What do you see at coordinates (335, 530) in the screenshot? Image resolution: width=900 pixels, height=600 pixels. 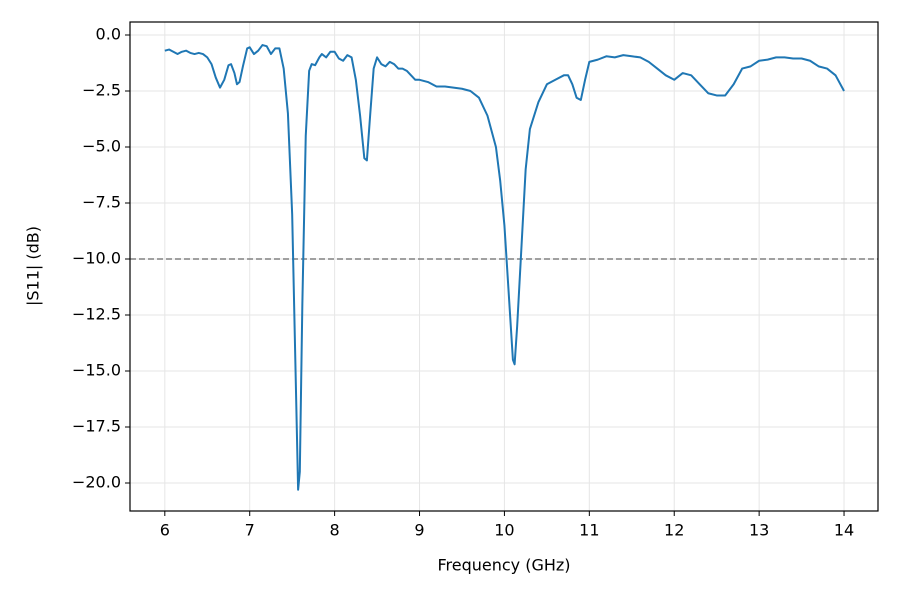 I see `x-tick-label: 8` at bounding box center [335, 530].